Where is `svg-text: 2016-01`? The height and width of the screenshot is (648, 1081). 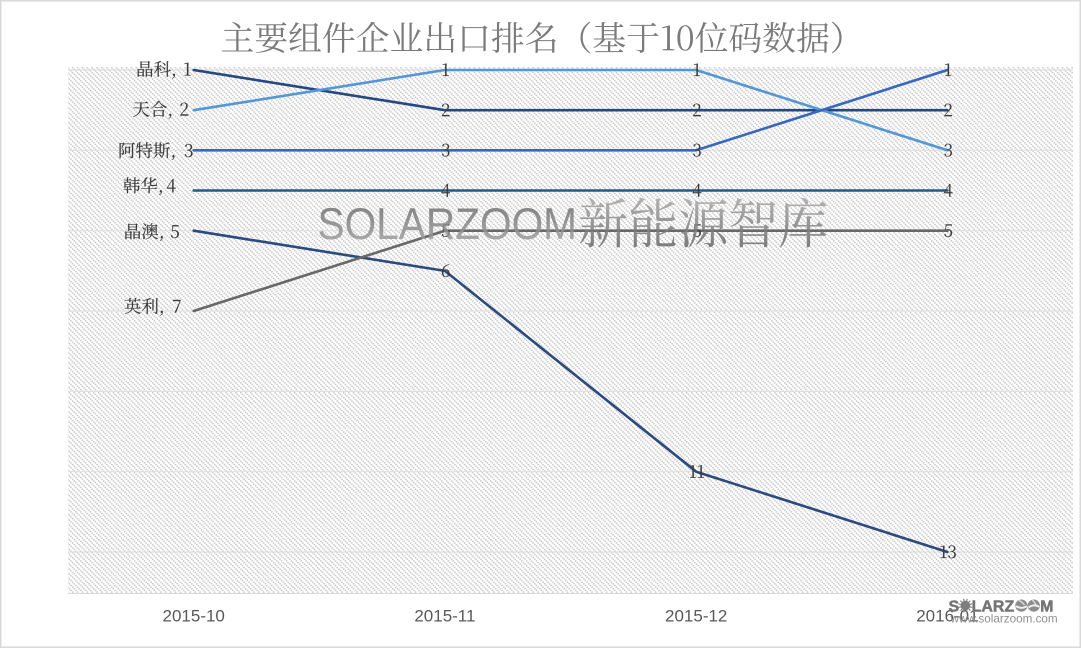 svg-text: 2016-01 is located at coordinates (947, 616).